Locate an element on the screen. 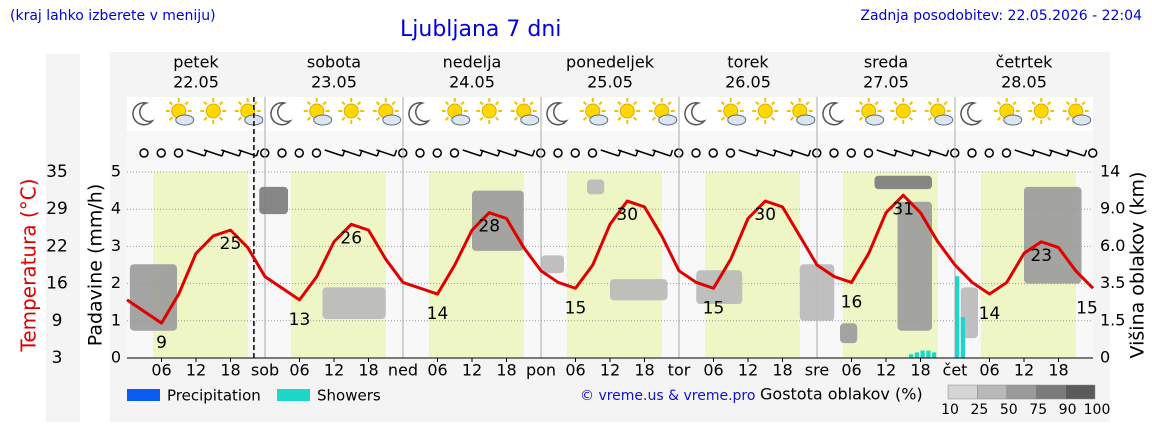 The image size is (1152, 443). note: (kraj lahko izberete v meniju) is located at coordinates (113, 16).